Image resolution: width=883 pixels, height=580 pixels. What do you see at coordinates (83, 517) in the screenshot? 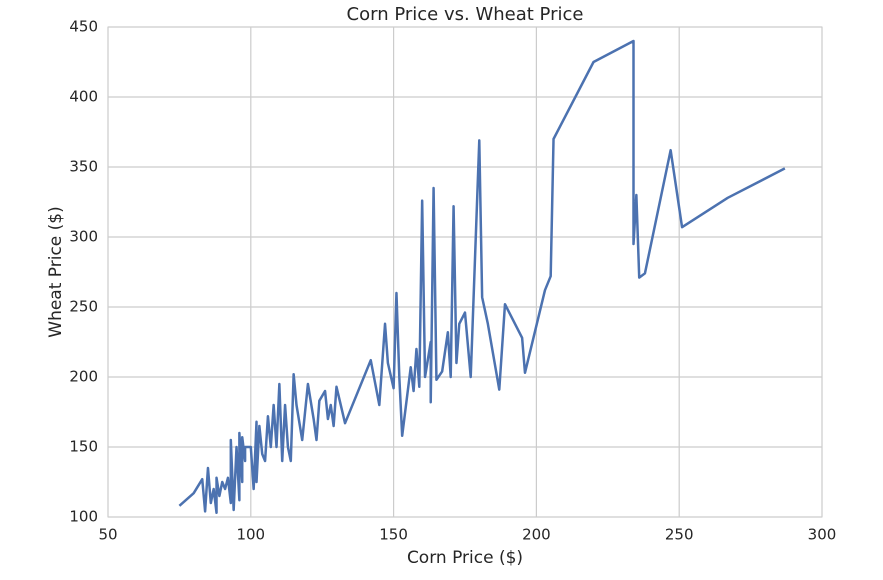
I see `y-tick-label: 100` at bounding box center [83, 517].